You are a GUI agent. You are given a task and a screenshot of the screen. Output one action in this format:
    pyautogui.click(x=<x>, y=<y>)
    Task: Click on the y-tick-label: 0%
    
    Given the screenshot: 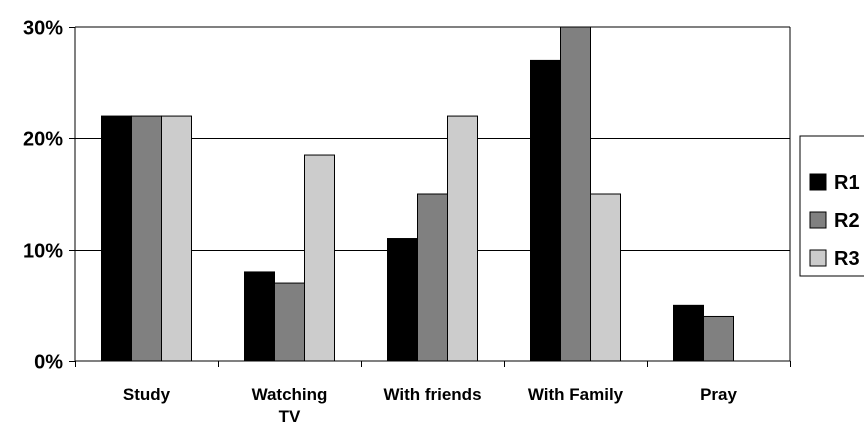 What is the action you would take?
    pyautogui.click(x=48, y=363)
    